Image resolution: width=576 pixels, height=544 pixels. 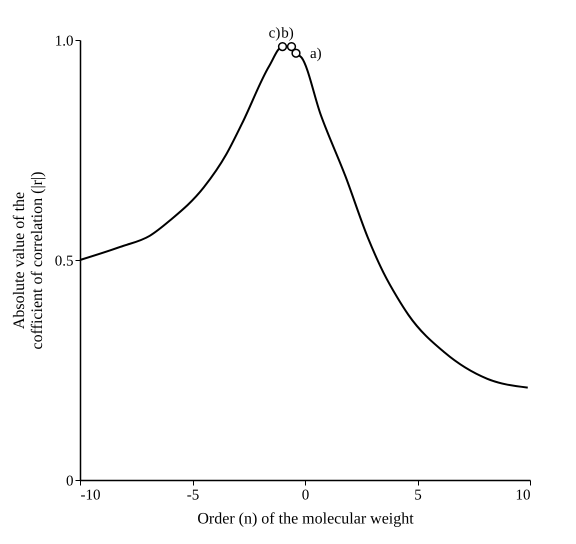 I want to click on x-tick-label: -5, so click(x=193, y=496).